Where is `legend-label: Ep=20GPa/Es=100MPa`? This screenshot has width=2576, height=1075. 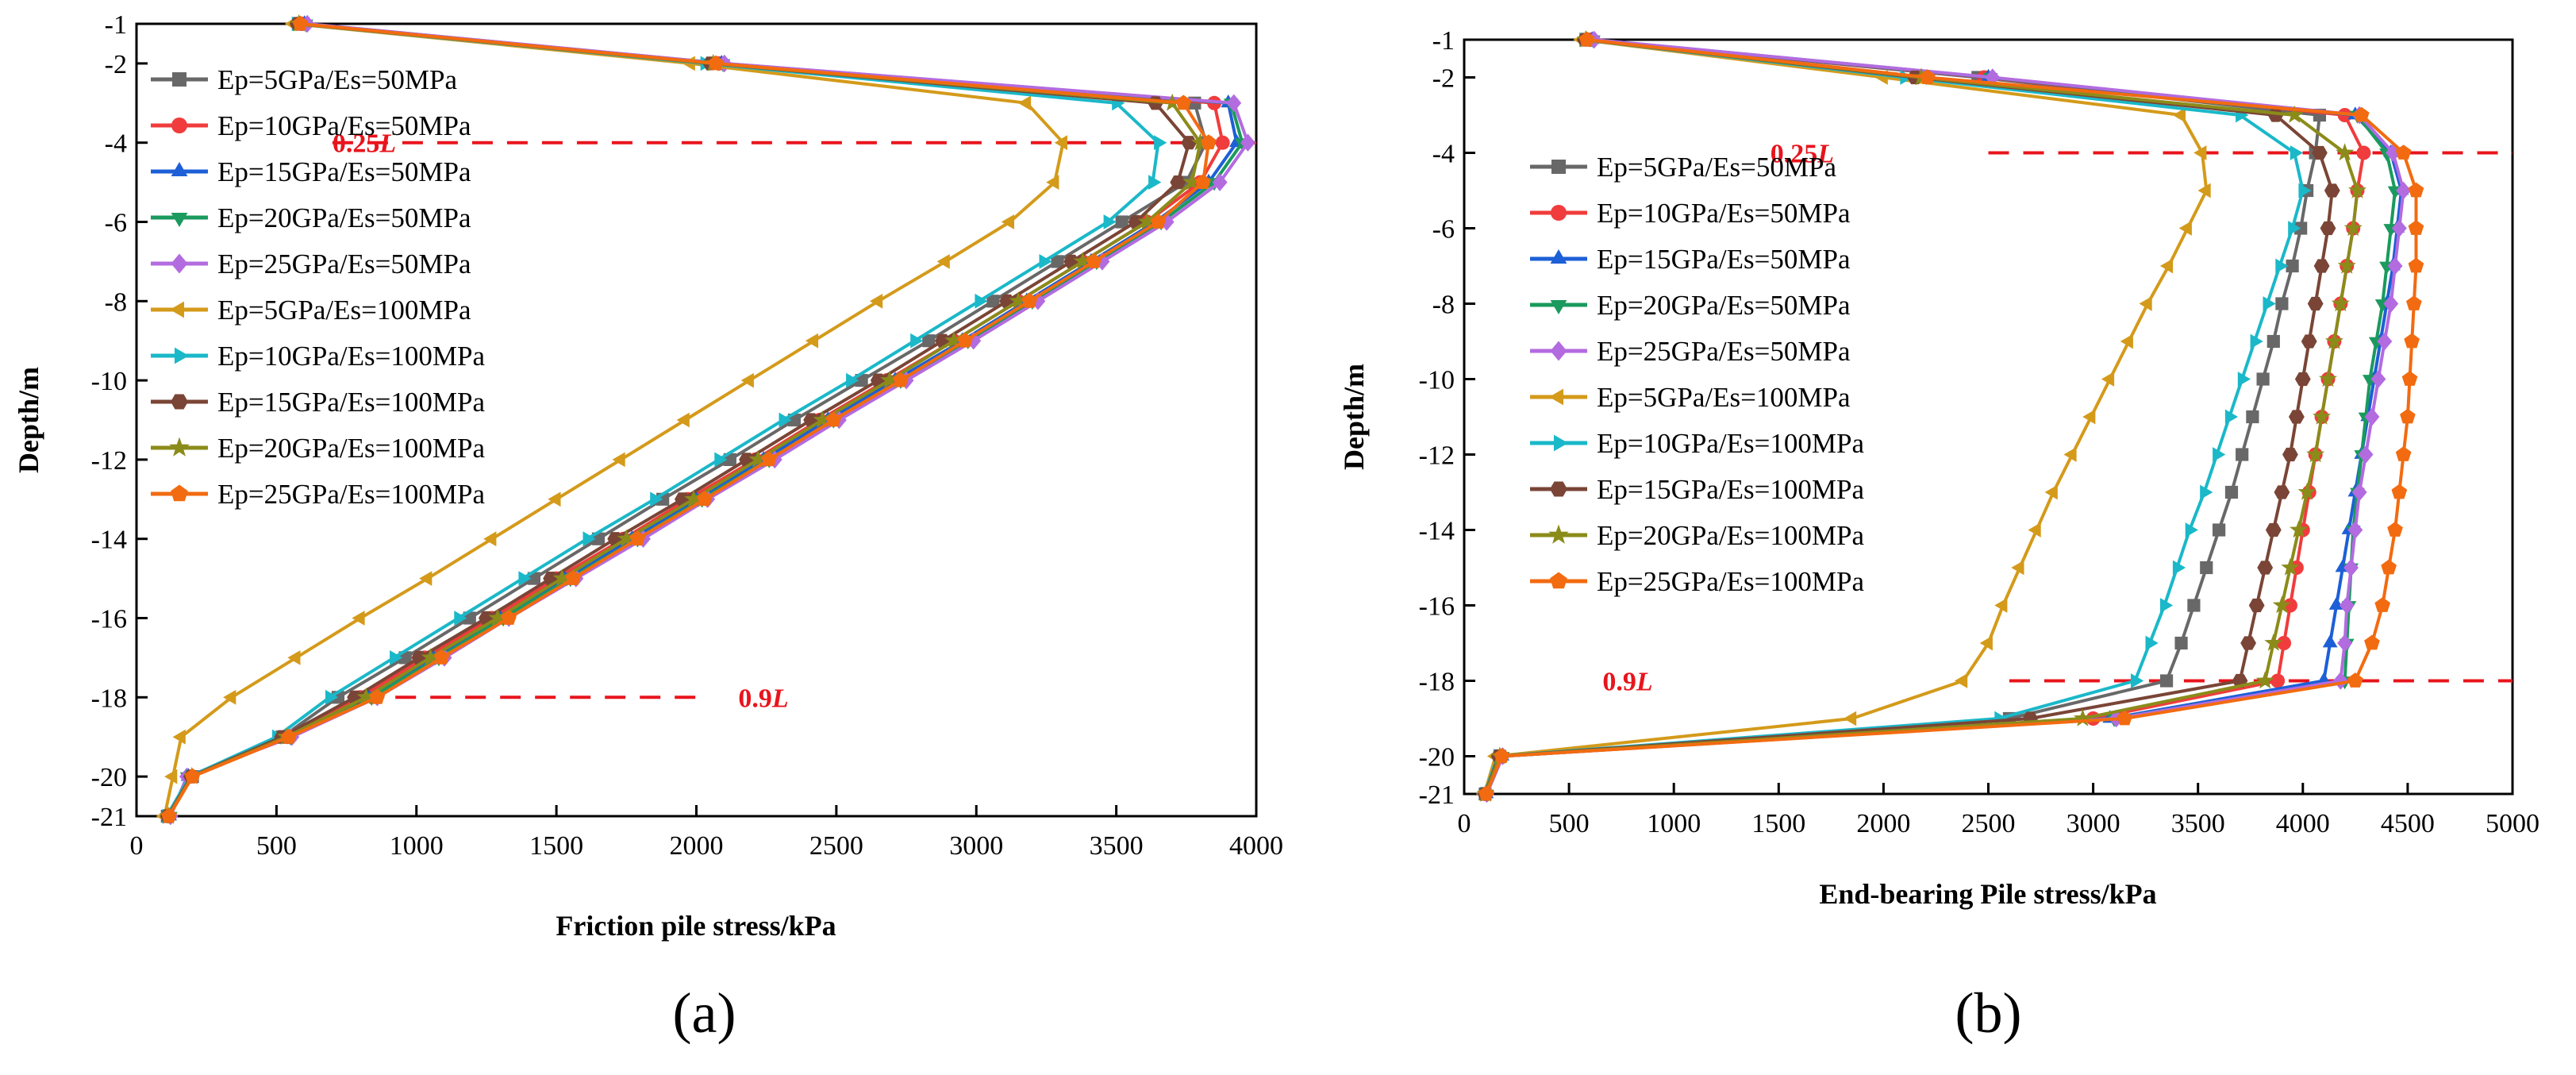
legend-label: Ep=20GPa/Es=100MPa is located at coordinates (1731, 535).